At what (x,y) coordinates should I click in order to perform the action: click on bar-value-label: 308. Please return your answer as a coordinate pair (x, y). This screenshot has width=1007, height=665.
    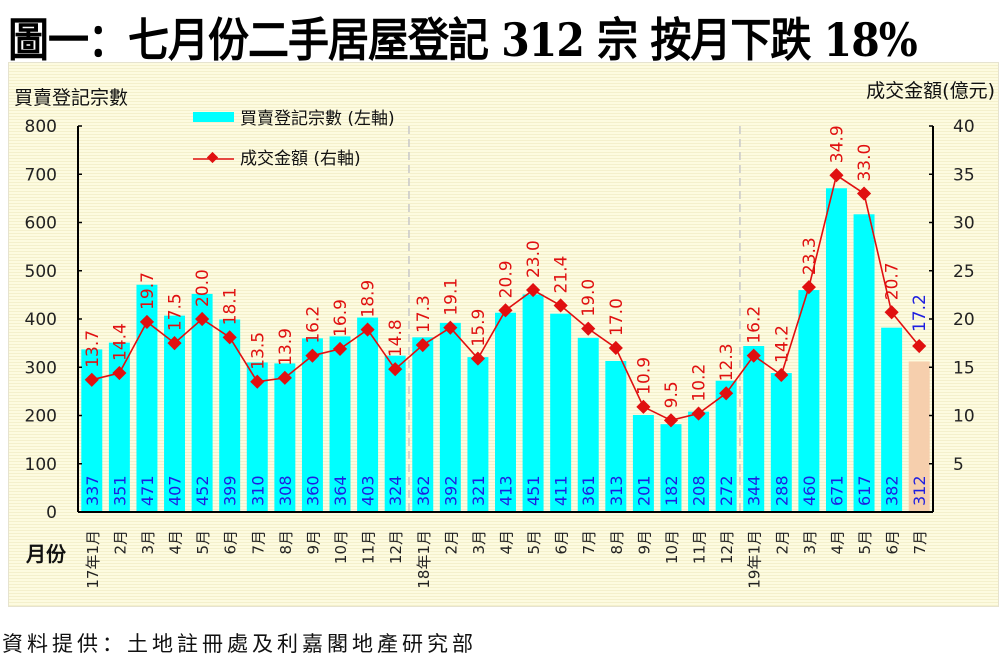
    Looking at the image, I should click on (285, 490).